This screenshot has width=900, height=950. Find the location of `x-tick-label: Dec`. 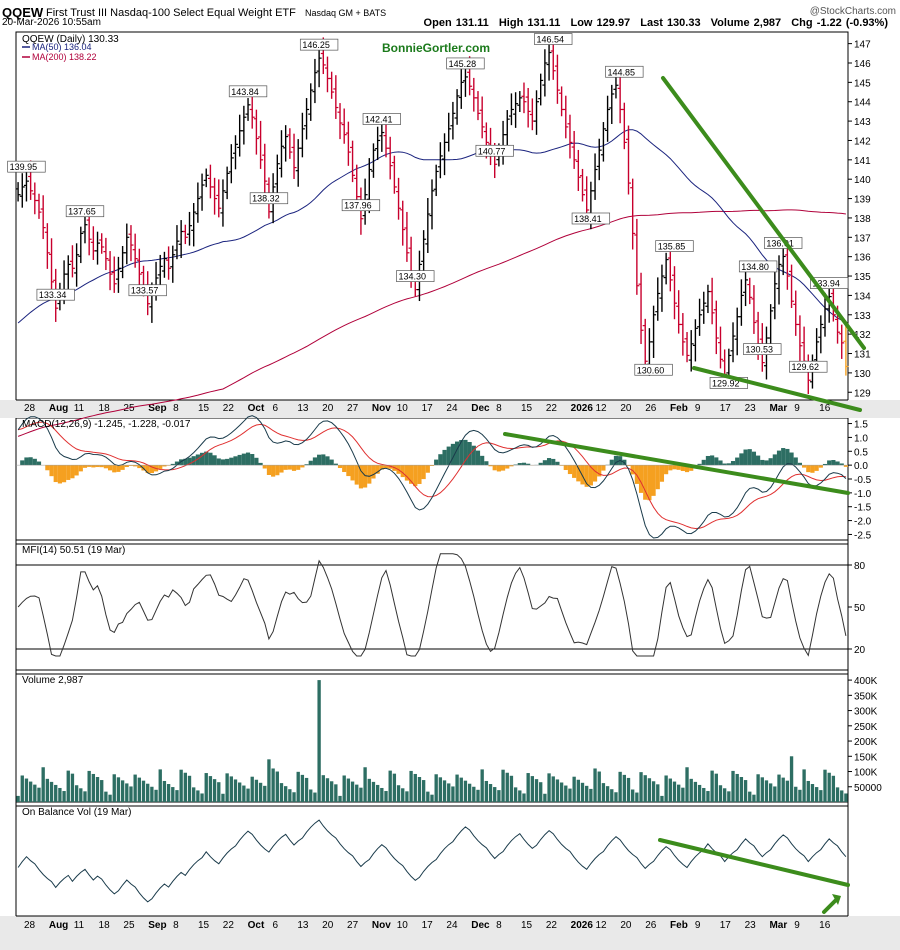

x-tick-label: Dec is located at coordinates (480, 408).